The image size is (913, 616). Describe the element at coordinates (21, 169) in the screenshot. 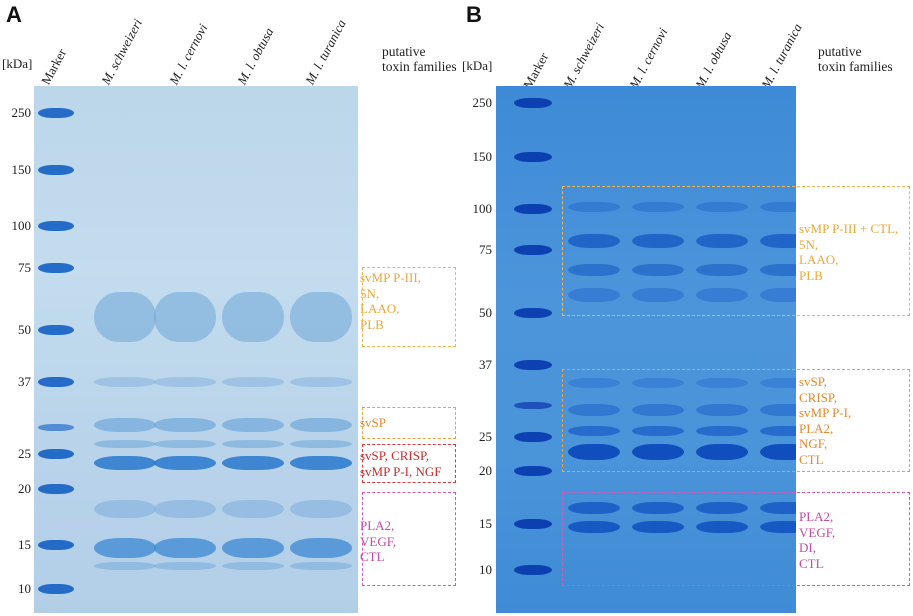

I see `panel-a-mw-label: 150` at that location.